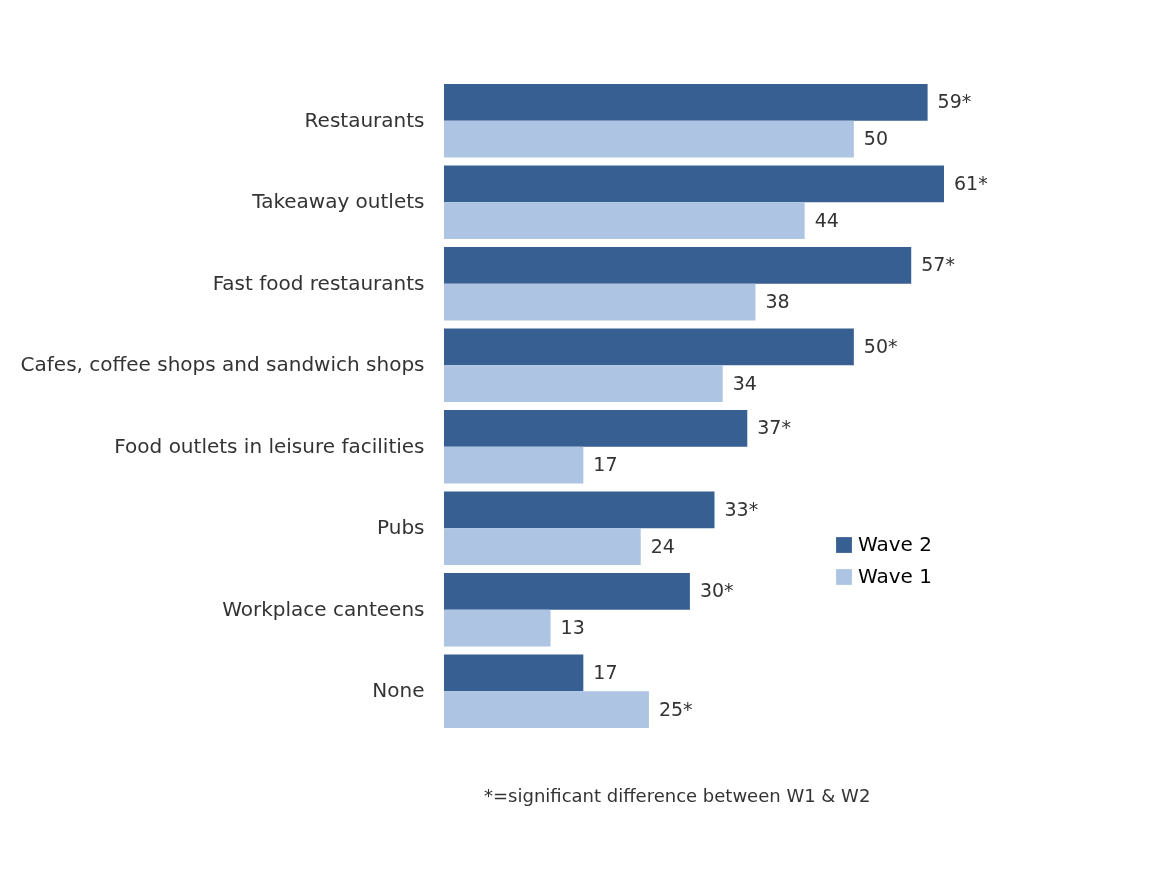 The height and width of the screenshot is (886, 1170). Describe the element at coordinates (338, 201) in the screenshot. I see `y-tick-label: Takeaway outlets` at that location.